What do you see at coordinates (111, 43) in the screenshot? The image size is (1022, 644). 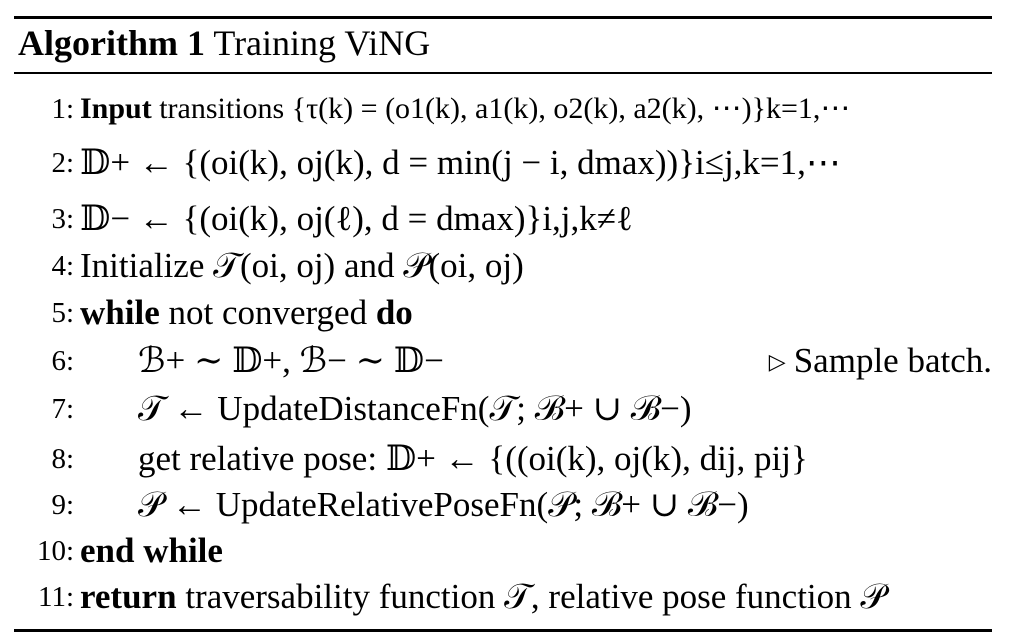 I see `algorithm-label: Algorithm 1` at bounding box center [111, 43].